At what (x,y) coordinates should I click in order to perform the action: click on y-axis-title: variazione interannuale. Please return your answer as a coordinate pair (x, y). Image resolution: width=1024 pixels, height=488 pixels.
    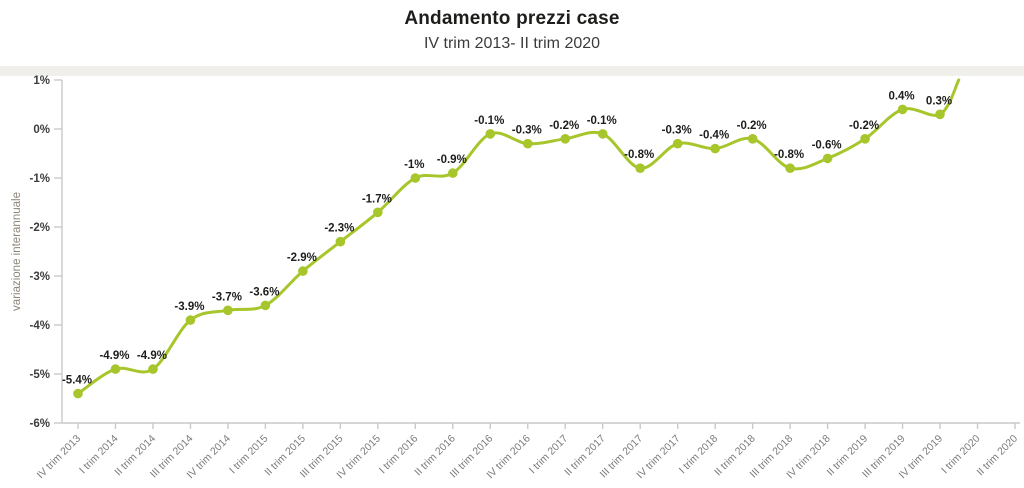
    Looking at the image, I should click on (17, 251).